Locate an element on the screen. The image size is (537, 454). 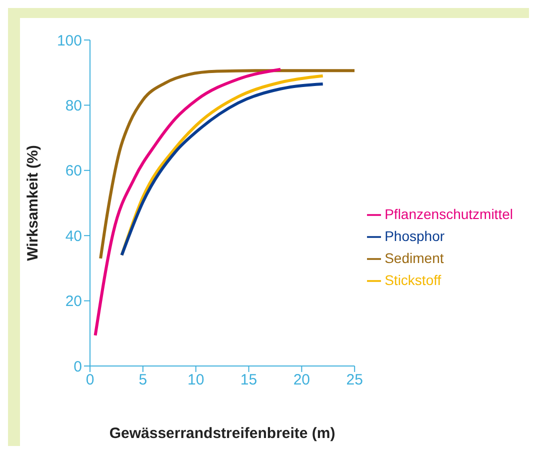
x-tick-label: 15 is located at coordinates (249, 380).